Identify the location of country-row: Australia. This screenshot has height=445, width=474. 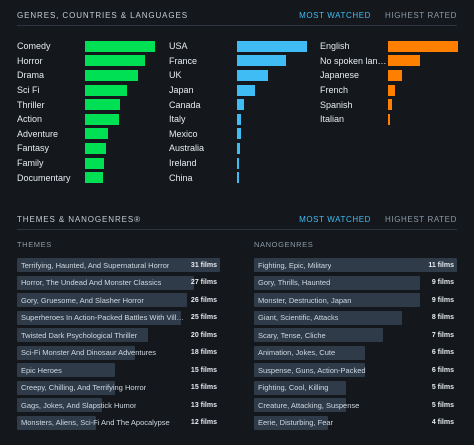
(239, 148).